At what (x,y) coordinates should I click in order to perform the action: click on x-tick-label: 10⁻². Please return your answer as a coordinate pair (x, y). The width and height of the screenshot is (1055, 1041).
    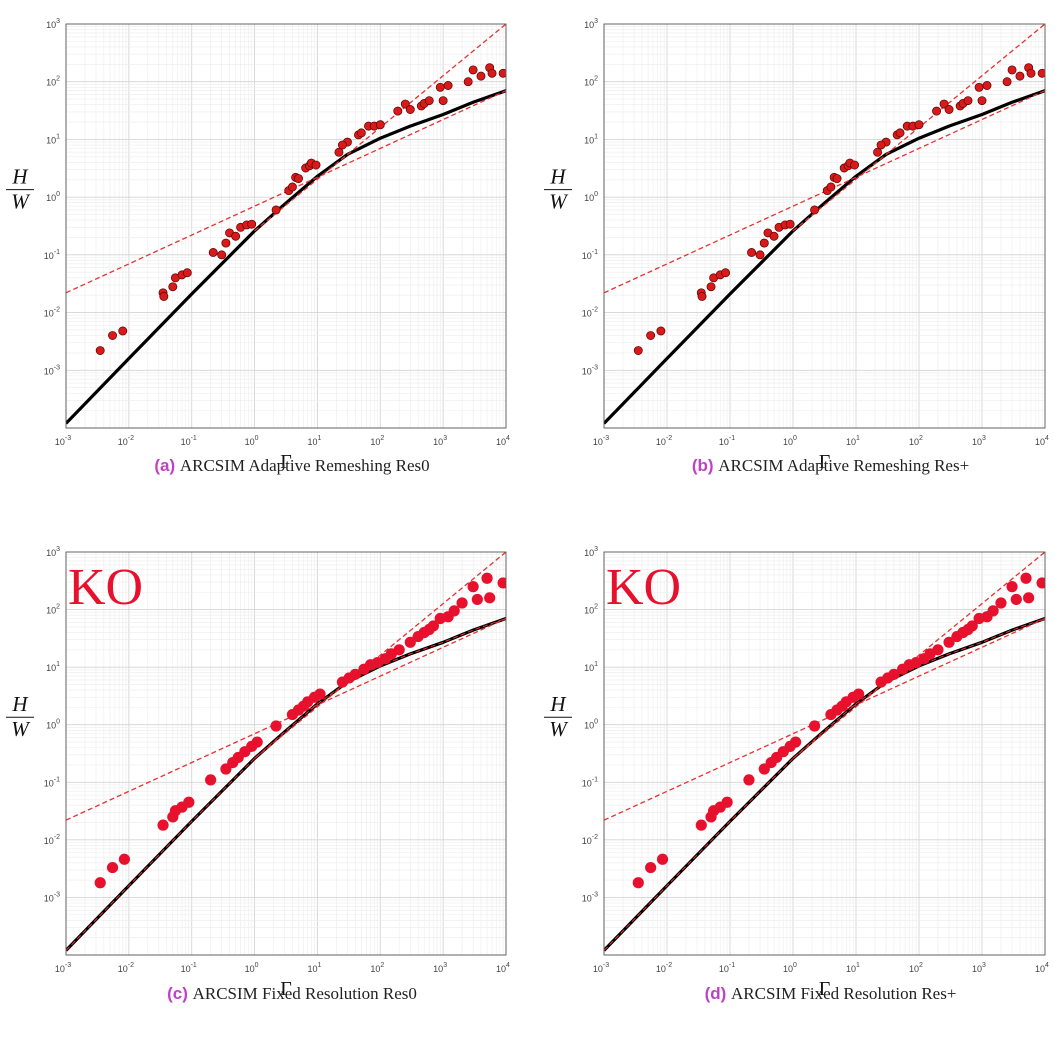
    Looking at the image, I should click on (126, 441).